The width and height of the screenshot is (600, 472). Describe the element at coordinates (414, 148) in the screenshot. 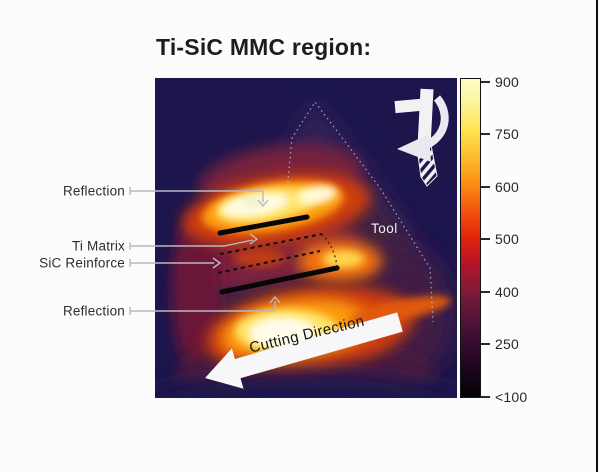

I see `rotation-arrowhead` at that location.